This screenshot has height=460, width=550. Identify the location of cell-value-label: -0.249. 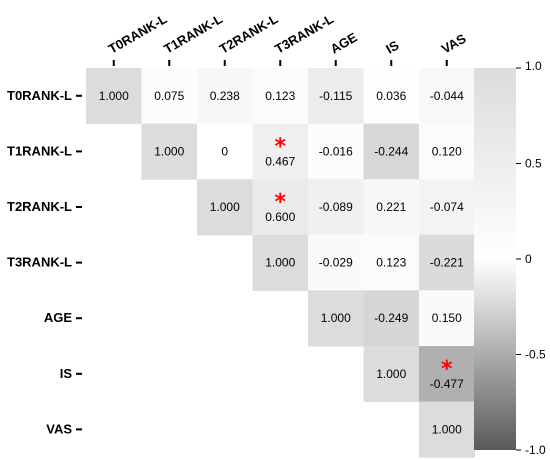
(391, 318).